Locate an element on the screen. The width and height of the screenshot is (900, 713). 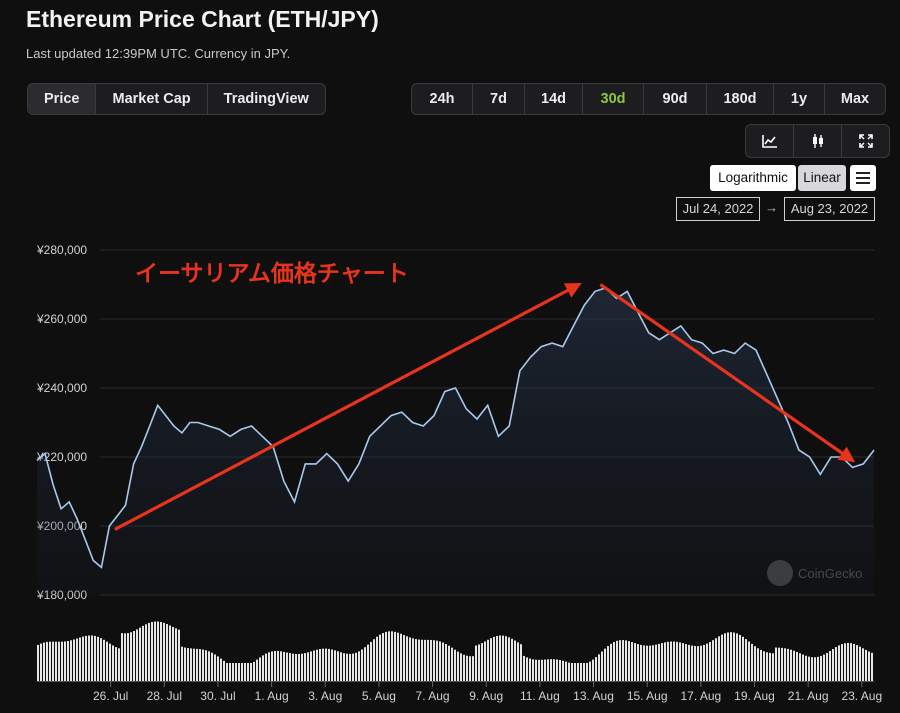
page-title: Ethereum Price Chart (ETH/JPY) is located at coordinates (202, 19).